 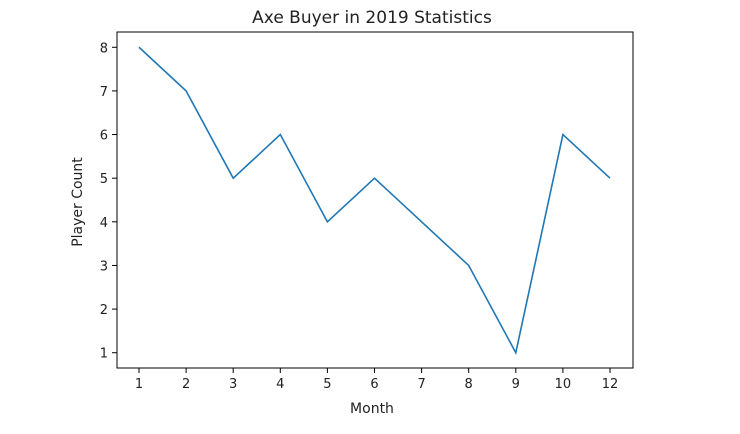 I want to click on y-tick-label: 2, so click(x=104, y=310).